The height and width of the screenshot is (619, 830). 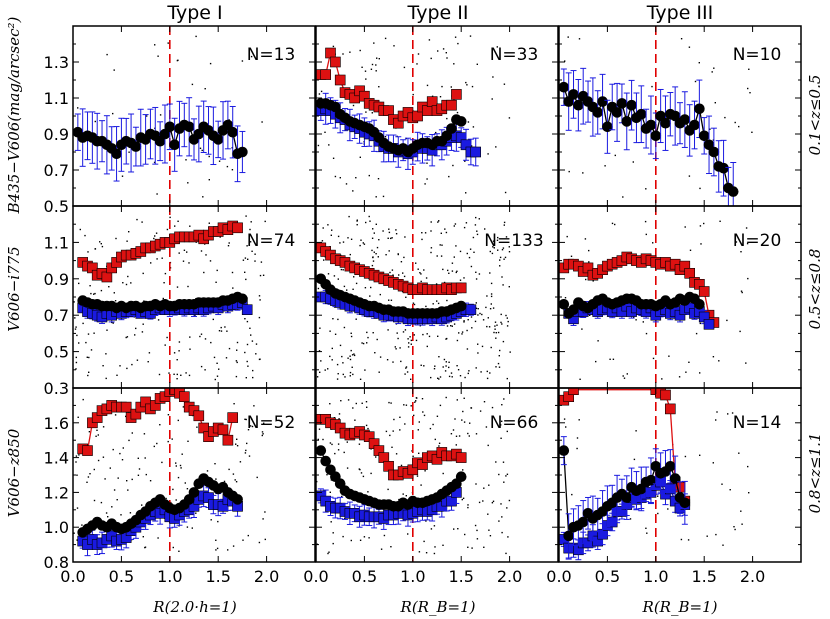 What do you see at coordinates (815, 473) in the screenshot?
I see `redshift-label-row3: 0.8<z≤1.1` at bounding box center [815, 473].